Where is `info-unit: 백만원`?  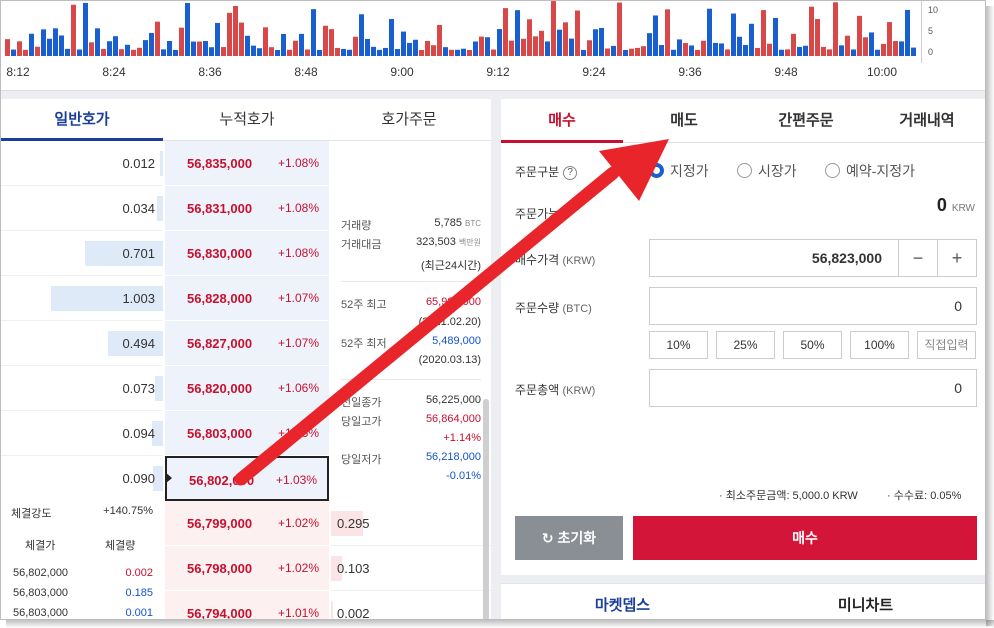 info-unit: 백만원 is located at coordinates (469, 242).